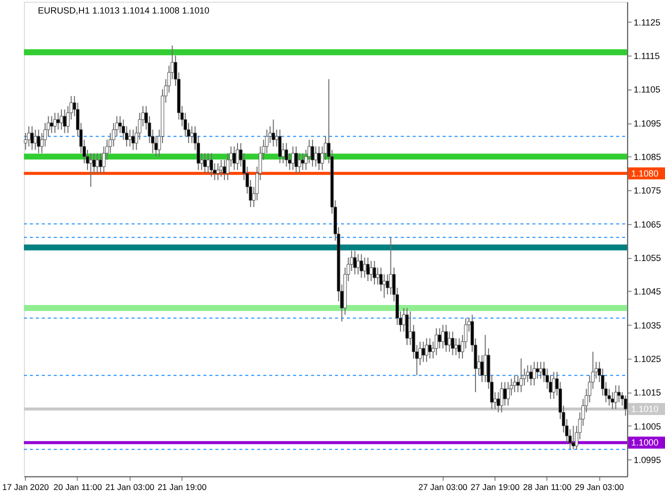 This screenshot has width=665, height=499. Describe the element at coordinates (495, 487) in the screenshot. I see `x-tick-label: 27 Jan 19:00` at that location.